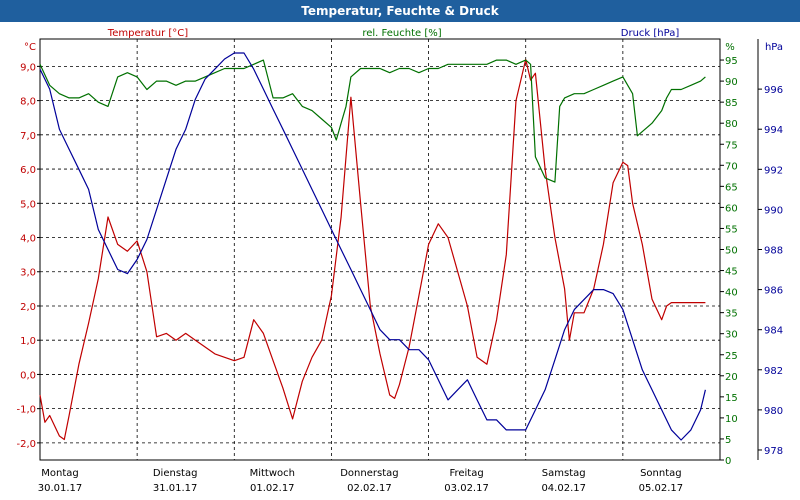 The width and height of the screenshot is (800, 500). I want to click on pres-tick-label: 990, so click(773, 210).